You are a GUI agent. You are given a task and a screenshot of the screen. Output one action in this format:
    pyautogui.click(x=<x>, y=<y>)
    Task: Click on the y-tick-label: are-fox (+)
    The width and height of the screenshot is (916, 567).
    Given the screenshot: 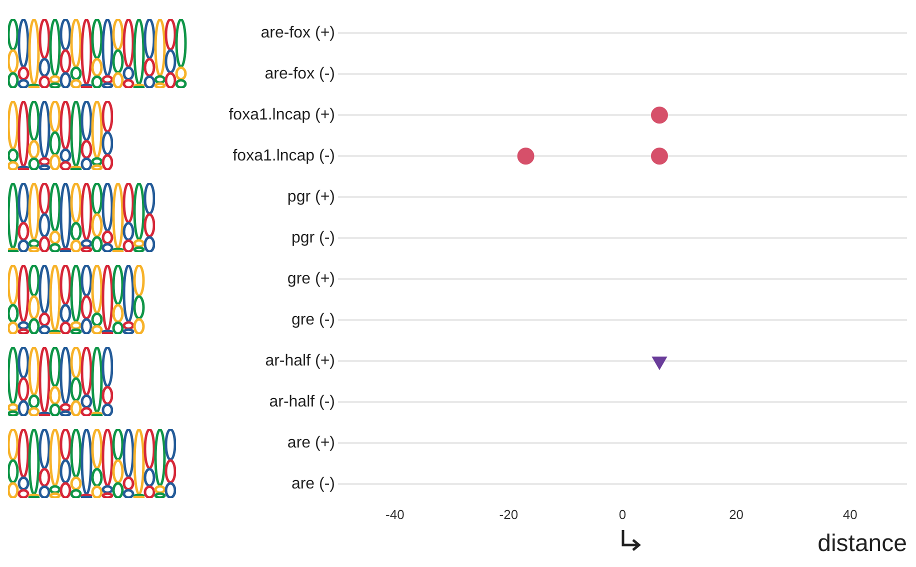 What is the action you would take?
    pyautogui.click(x=297, y=33)
    